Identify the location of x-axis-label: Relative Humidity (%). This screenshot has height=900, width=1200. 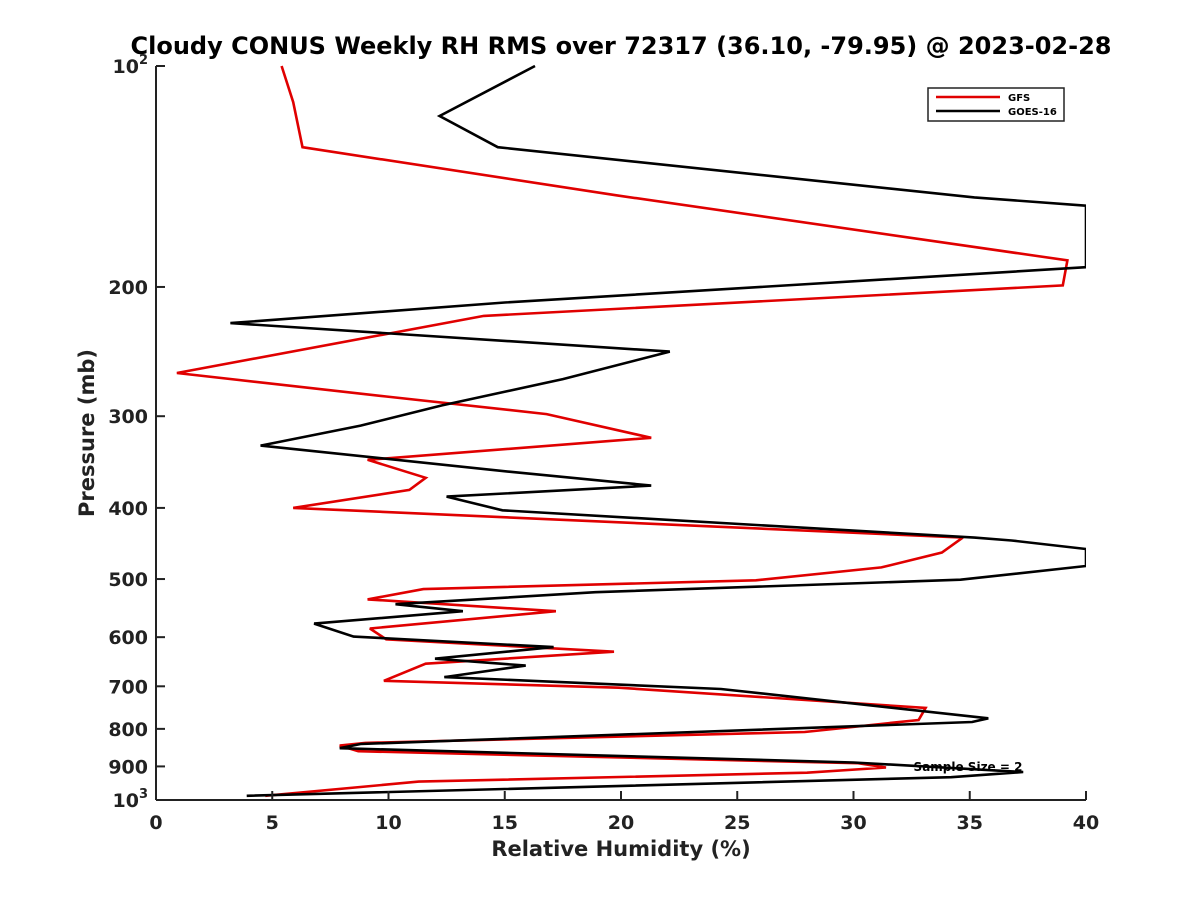
(620, 849).